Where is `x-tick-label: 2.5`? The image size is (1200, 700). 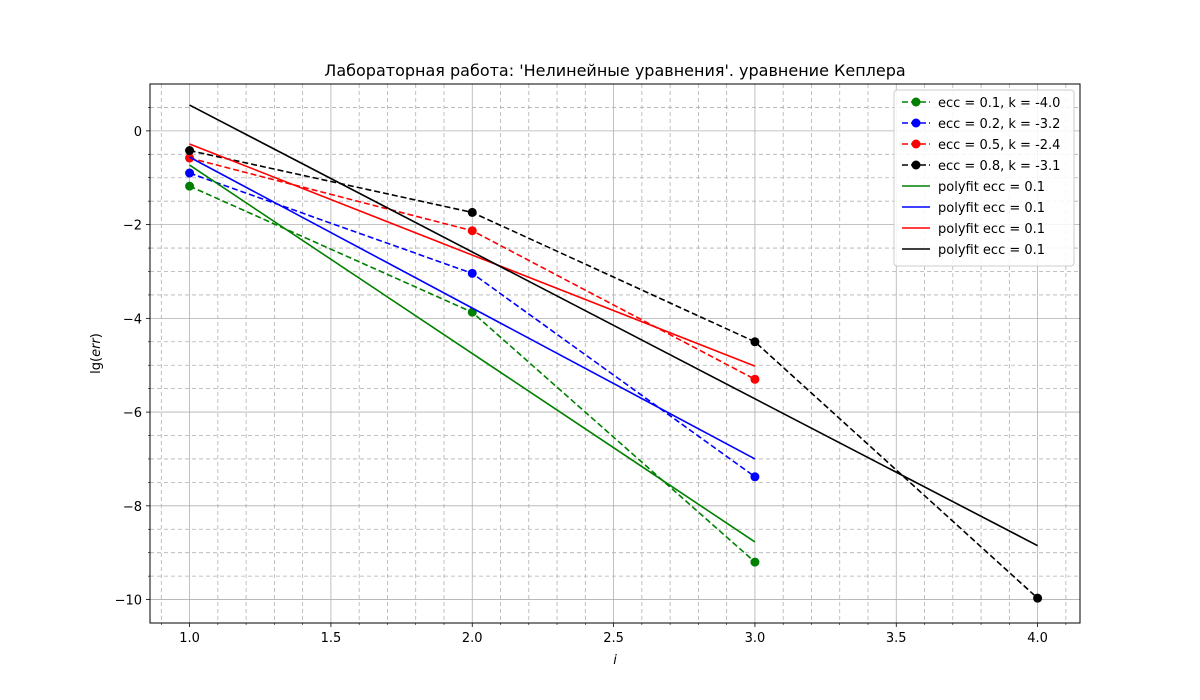
x-tick-label: 2.5 is located at coordinates (613, 638).